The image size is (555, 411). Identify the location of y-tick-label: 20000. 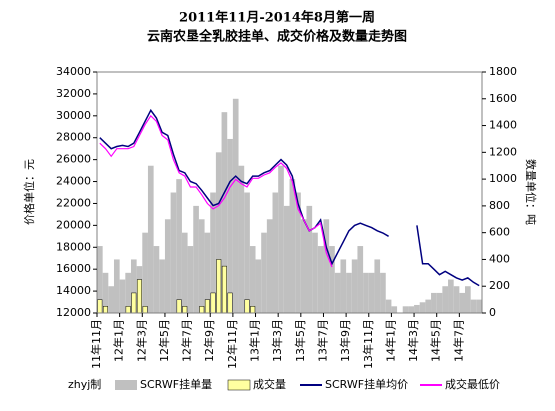
(73, 224).